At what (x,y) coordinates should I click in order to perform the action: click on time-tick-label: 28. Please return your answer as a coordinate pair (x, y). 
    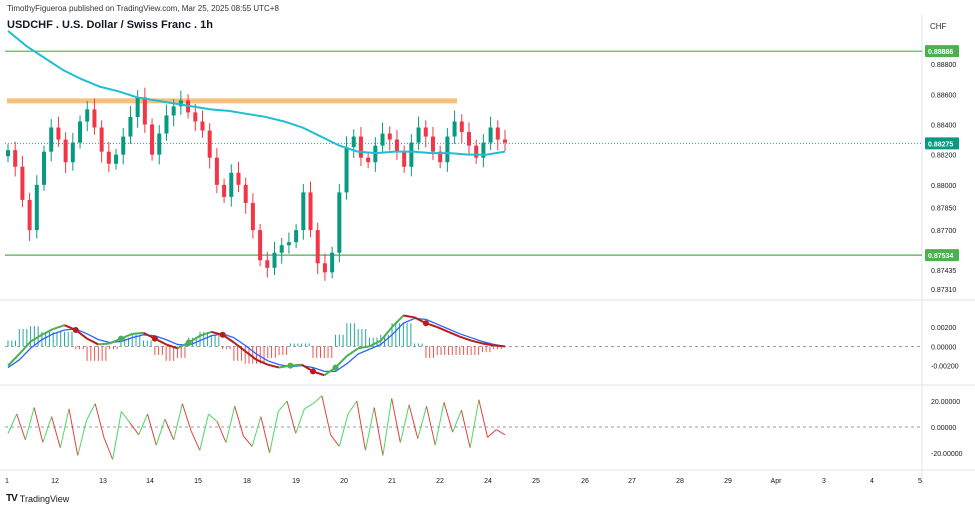
    Looking at the image, I should click on (680, 481).